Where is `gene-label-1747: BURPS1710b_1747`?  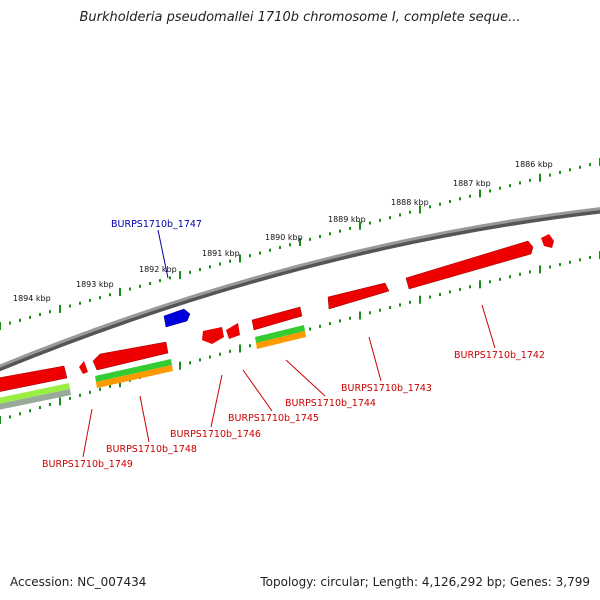 gene-label-1747: BURPS1710b_1747 is located at coordinates (156, 224).